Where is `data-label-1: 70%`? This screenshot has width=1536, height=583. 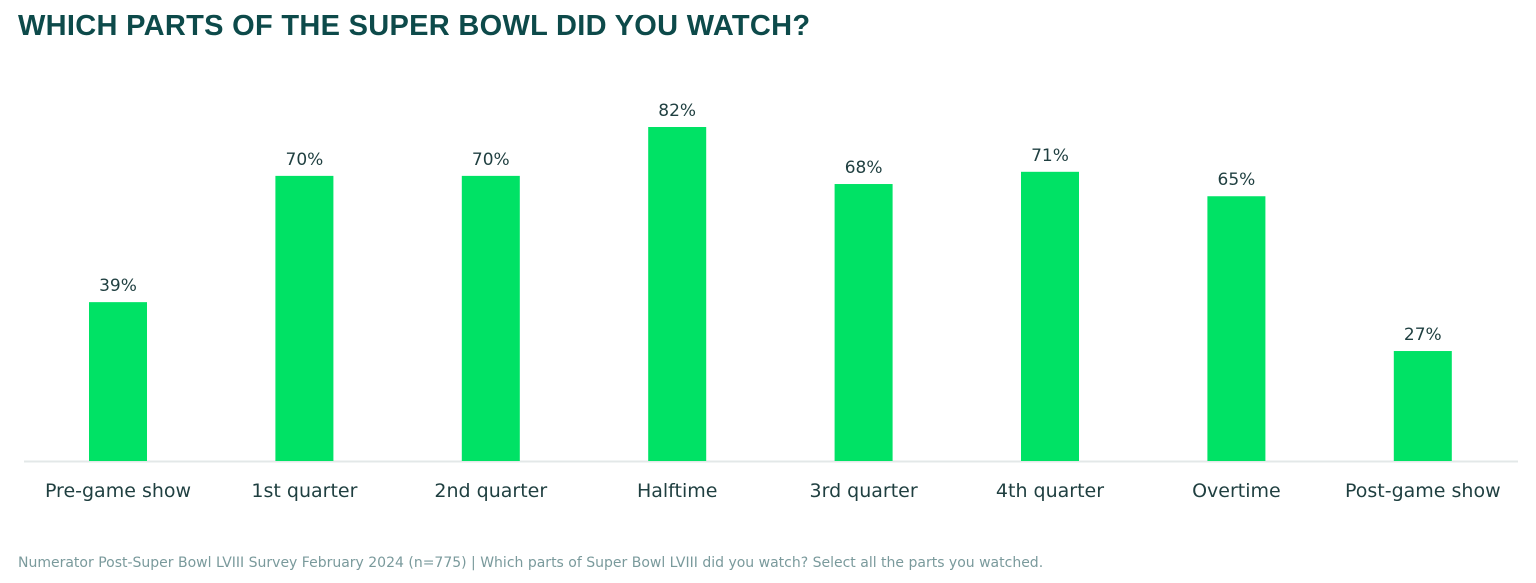
data-label-1: 70% is located at coordinates (305, 160).